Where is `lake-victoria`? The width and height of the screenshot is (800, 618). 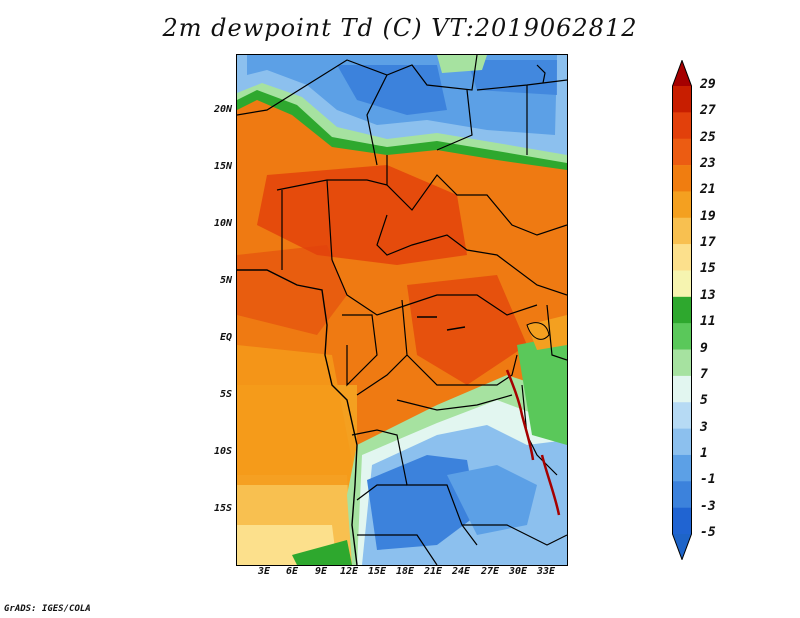 lake-victoria is located at coordinates (538, 331).